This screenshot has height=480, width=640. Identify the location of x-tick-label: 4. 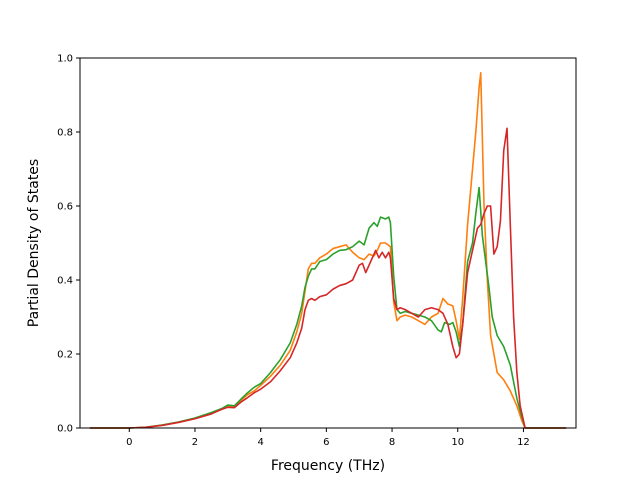
(260, 442).